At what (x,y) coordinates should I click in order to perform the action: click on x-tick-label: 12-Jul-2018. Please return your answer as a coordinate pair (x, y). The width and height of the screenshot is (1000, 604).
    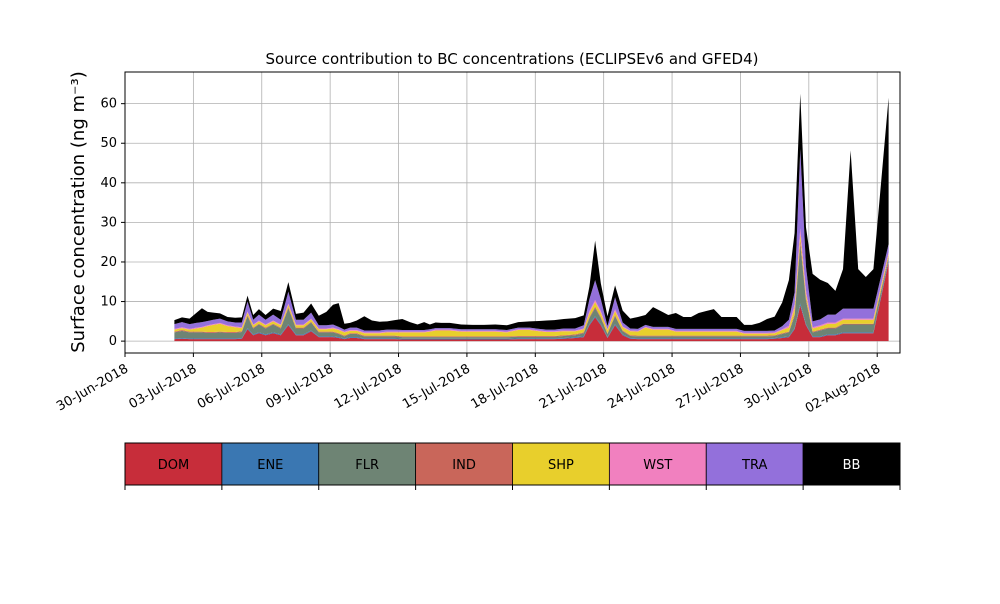
    Looking at the image, I should click on (368, 386).